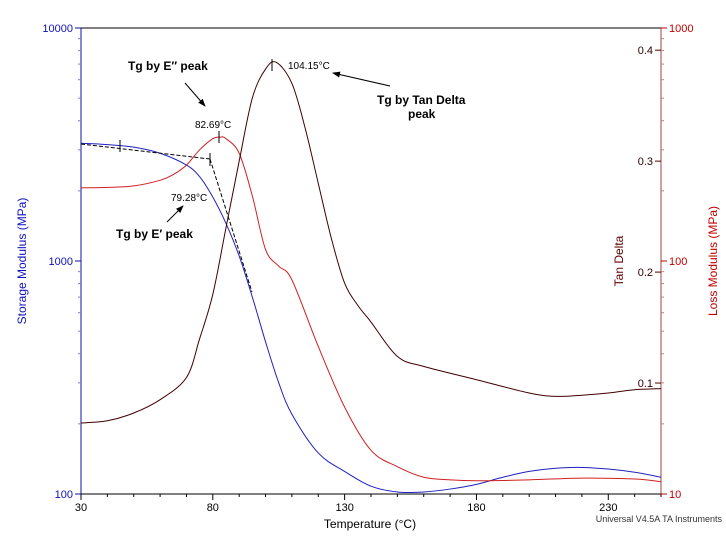 Image resolution: width=726 pixels, height=550 pixels. What do you see at coordinates (645, 162) in the screenshot?
I see `tan-delta-tick-label: 0.3` at bounding box center [645, 162].